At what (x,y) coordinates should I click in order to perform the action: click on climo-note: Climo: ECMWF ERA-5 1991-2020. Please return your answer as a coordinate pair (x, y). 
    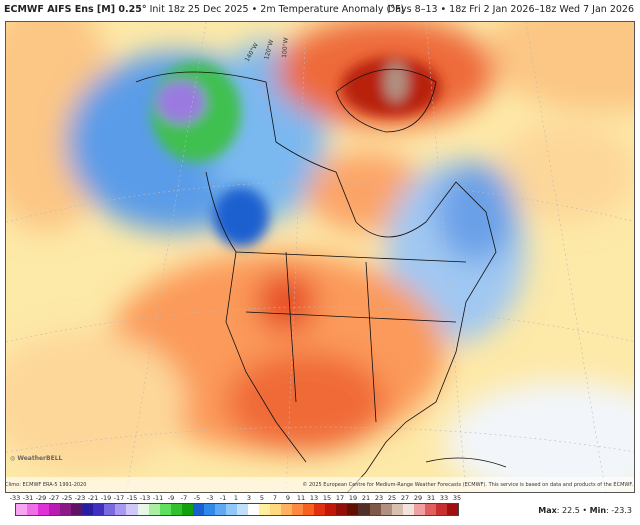
    Looking at the image, I should click on (46, 485).